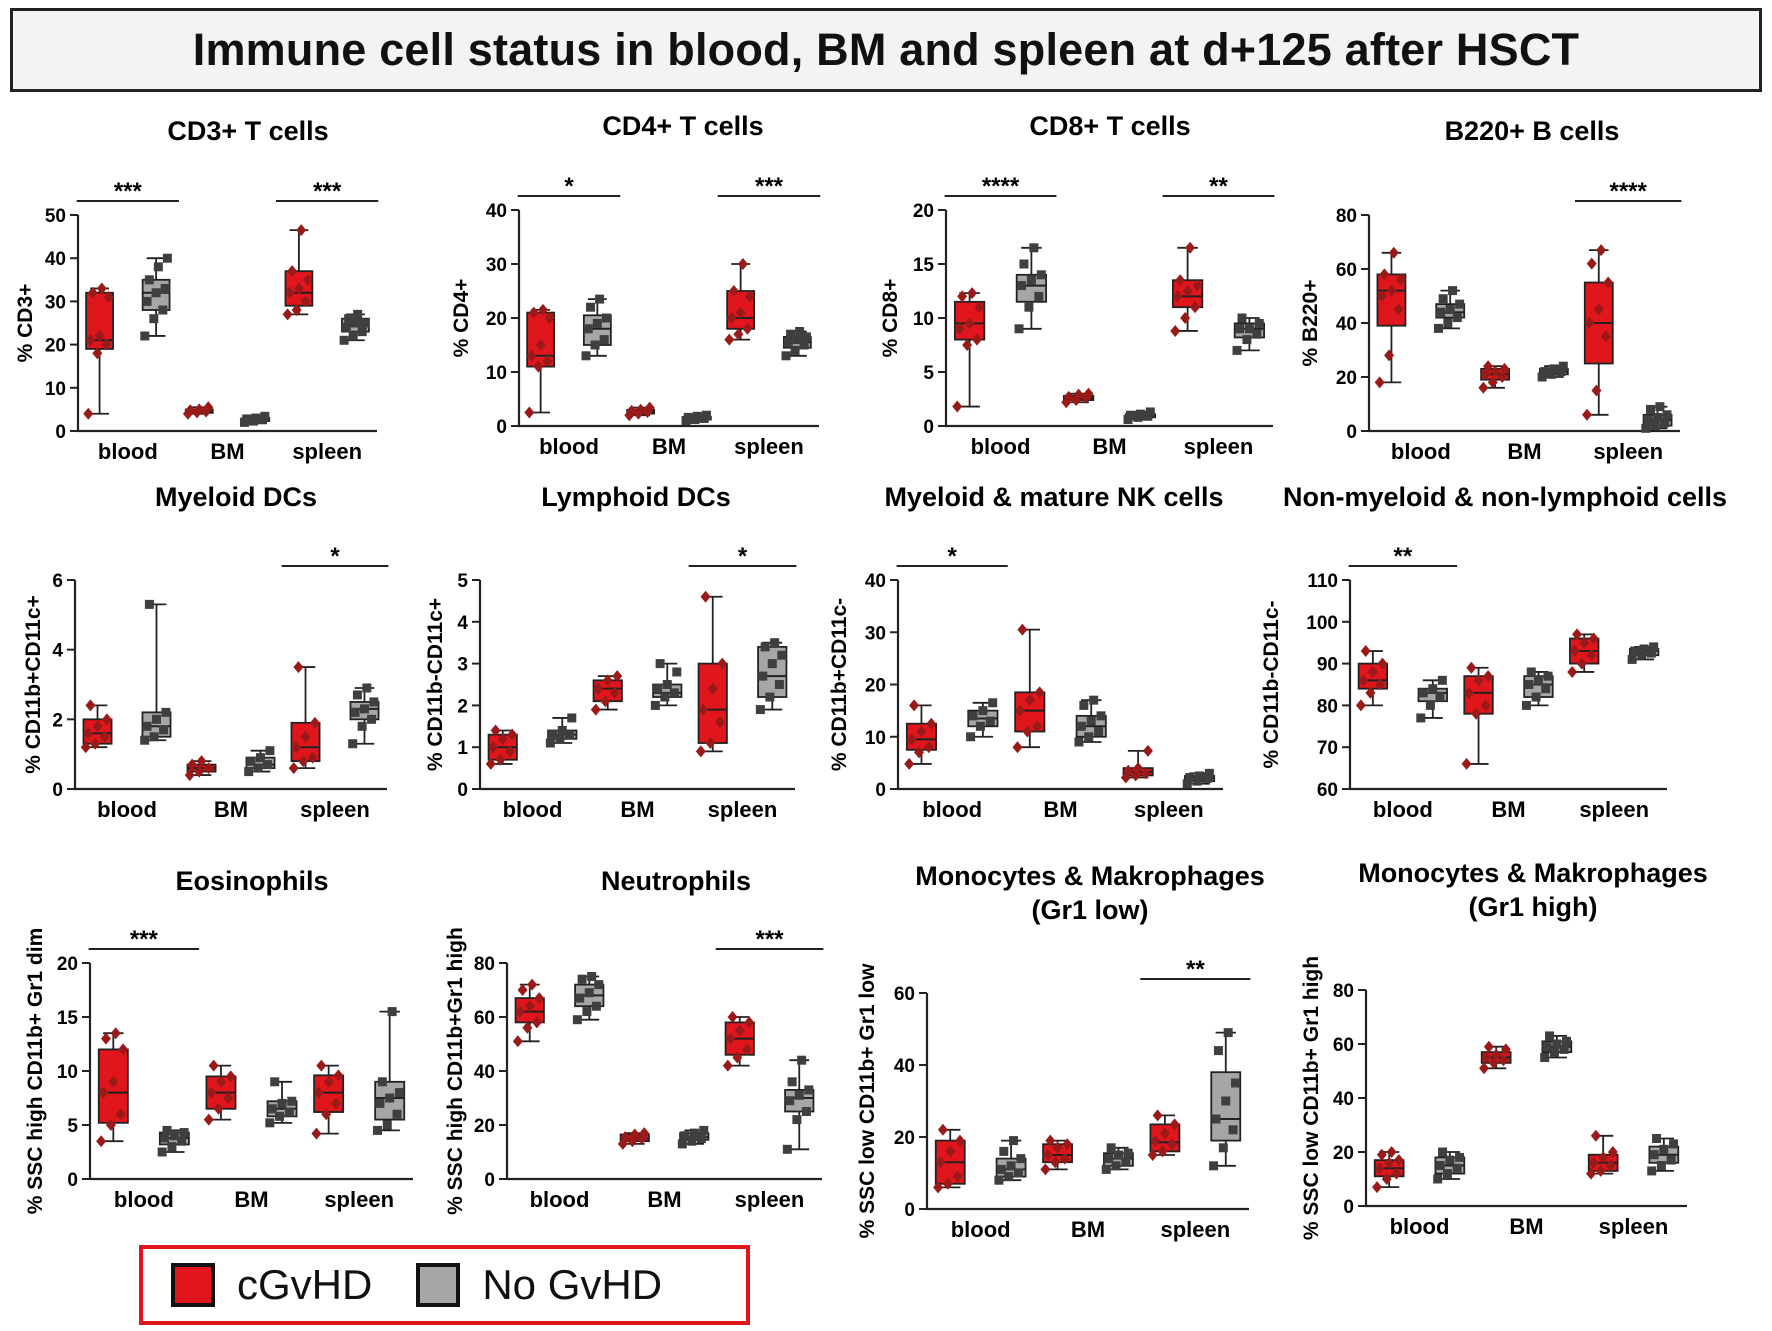 This screenshot has width=1772, height=1331. What do you see at coordinates (1477, 715) in the screenshot?
I see `box-cgvhd-BM` at bounding box center [1477, 715].